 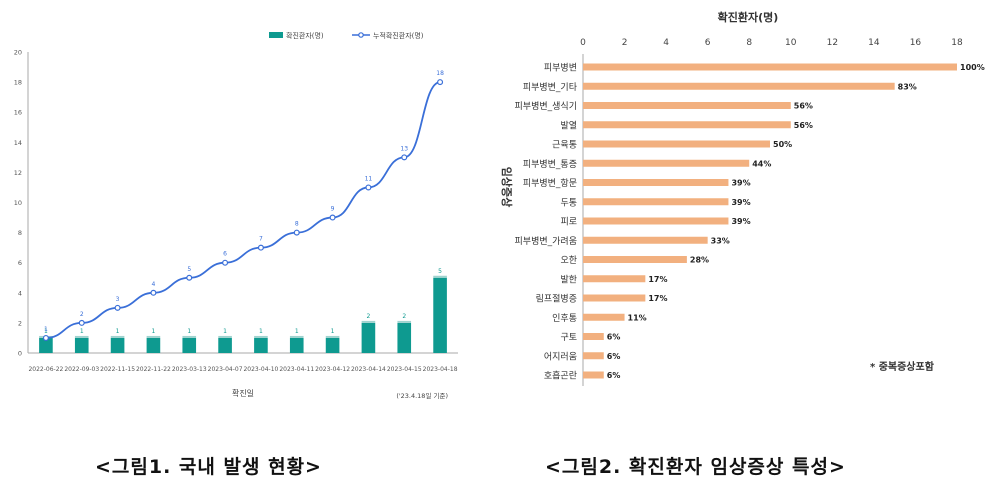 What do you see at coordinates (695, 467) in the screenshot?
I see `figure2-caption: <그림2. 확진환자 임상증상 특성>` at bounding box center [695, 467].